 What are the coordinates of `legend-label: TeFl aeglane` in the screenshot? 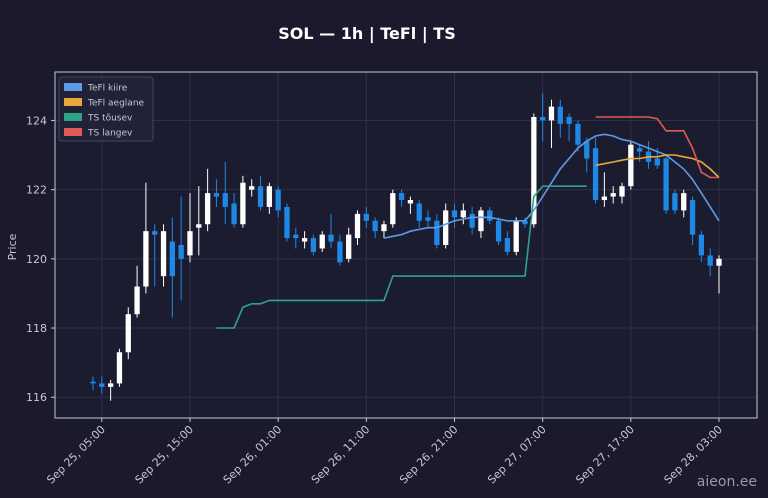 It's located at (116, 104).